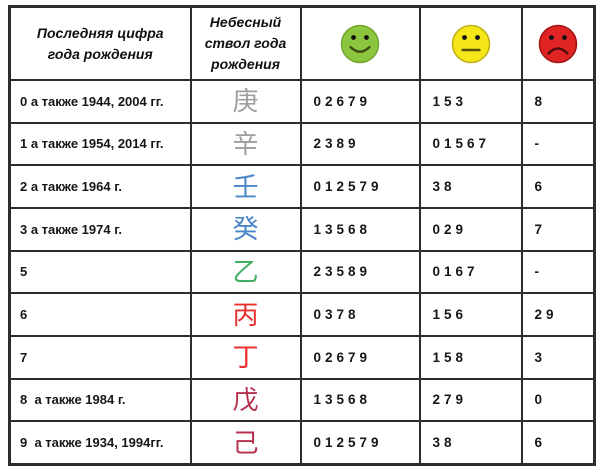 This screenshot has height=474, width=600. I want to click on header-neutral, so click(470, 43).